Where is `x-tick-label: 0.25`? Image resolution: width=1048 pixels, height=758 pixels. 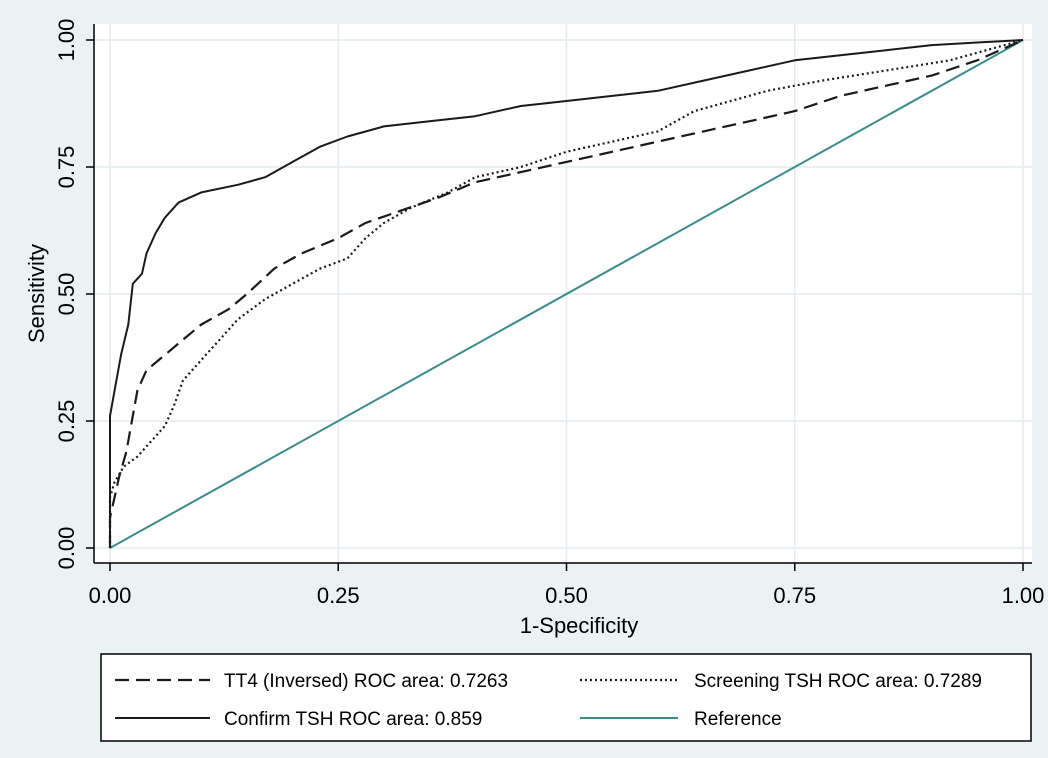
x-tick-label: 0.25 is located at coordinates (338, 595).